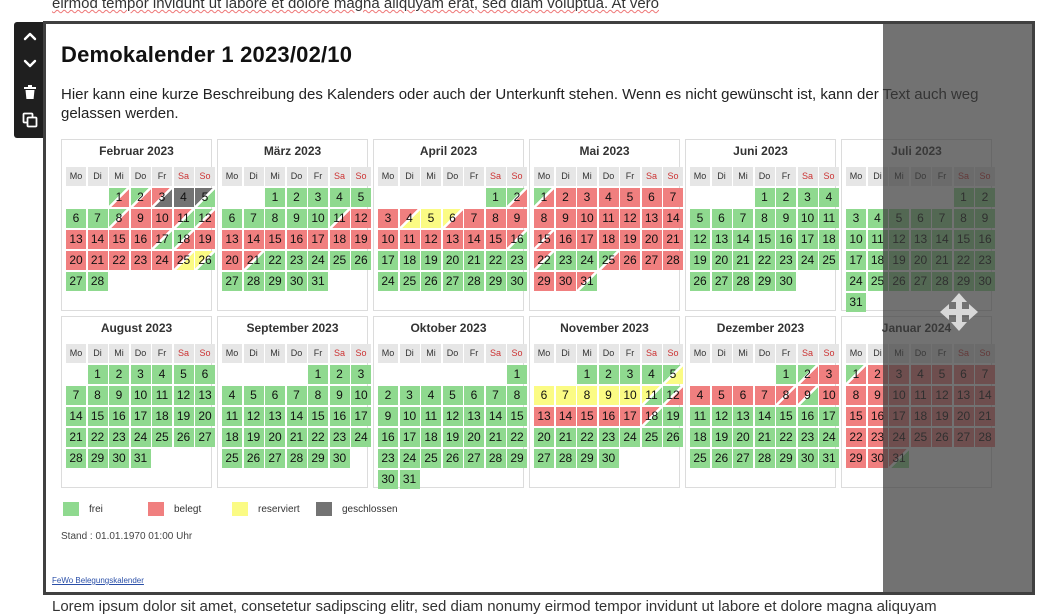  Describe the element at coordinates (807, 374) in the screenshot. I see `day-cell: 2` at that location.